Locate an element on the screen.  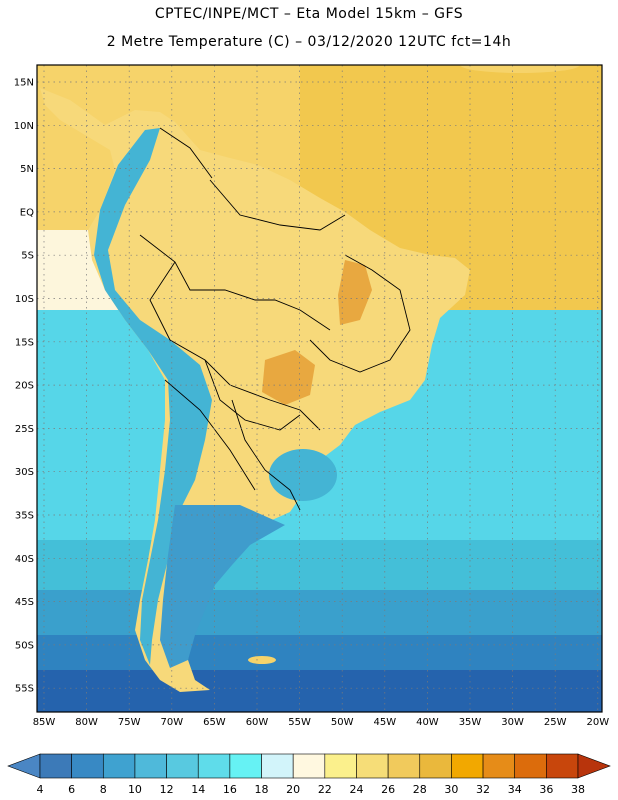
longitude-label: 35W is located at coordinates (470, 722).